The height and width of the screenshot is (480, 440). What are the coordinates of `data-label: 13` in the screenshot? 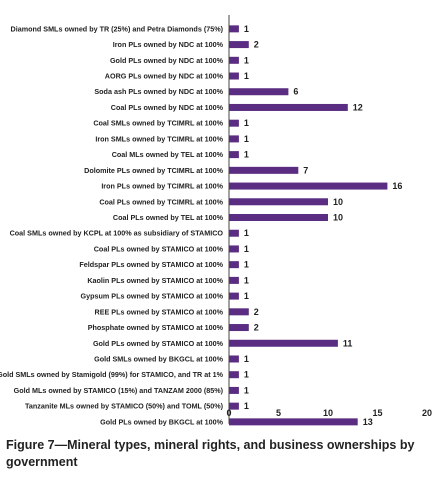 It's located at (368, 422).